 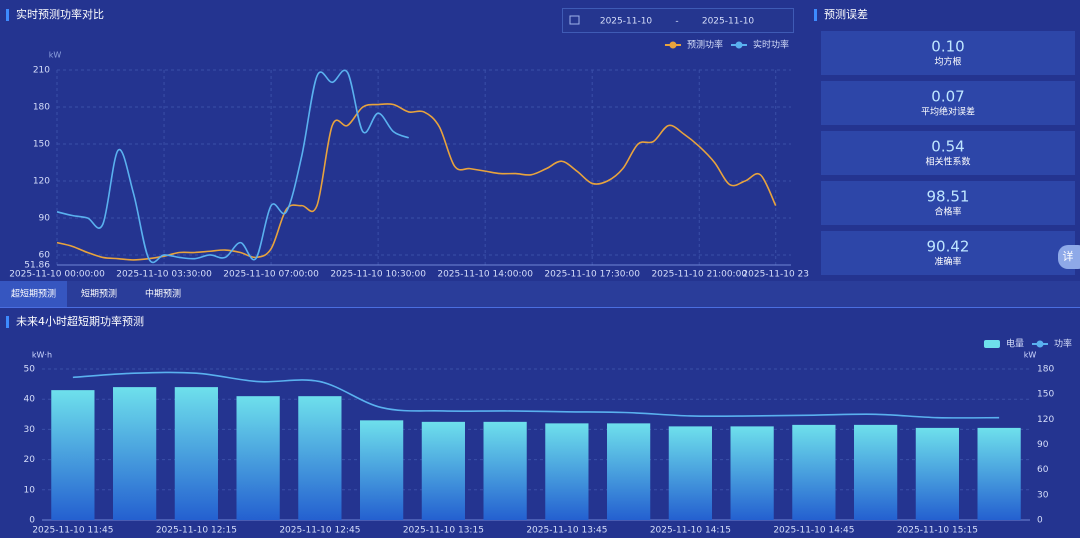 I want to click on tab, so click(x=33, y=294).